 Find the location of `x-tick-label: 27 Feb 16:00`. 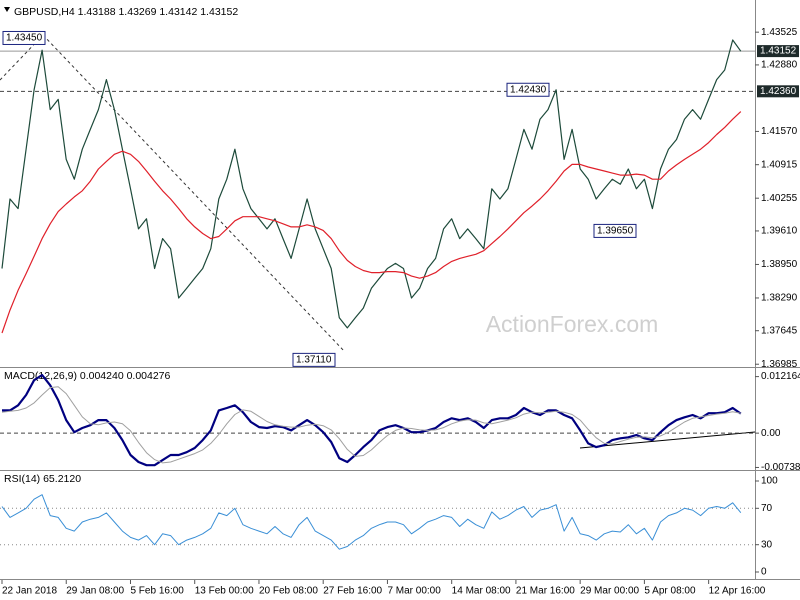

x-tick-label: 27 Feb 16:00 is located at coordinates (352, 591).